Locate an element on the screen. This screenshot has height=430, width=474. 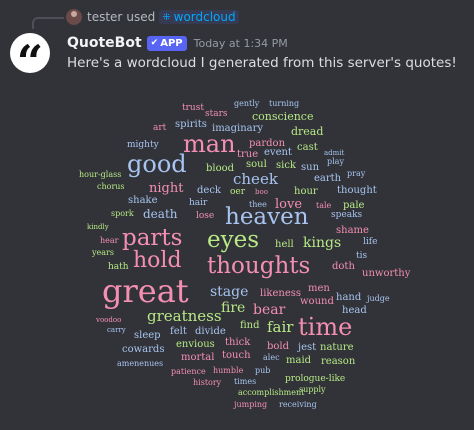
word: event is located at coordinates (278, 152).